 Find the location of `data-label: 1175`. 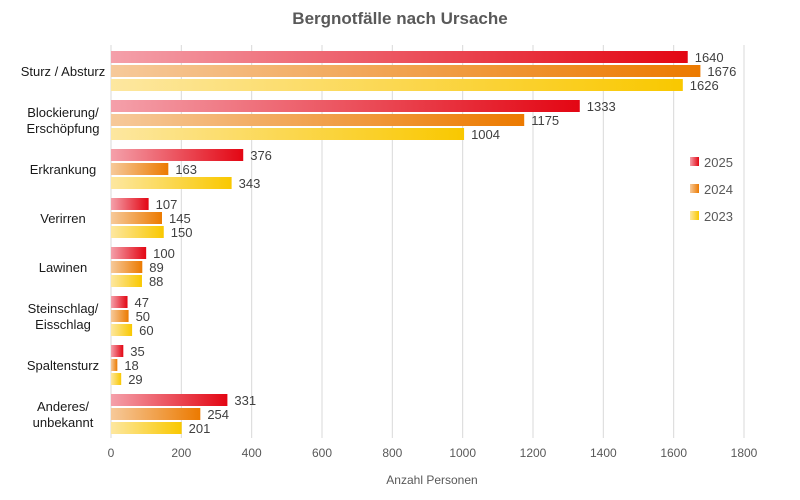

data-label: 1175 is located at coordinates (545, 120).